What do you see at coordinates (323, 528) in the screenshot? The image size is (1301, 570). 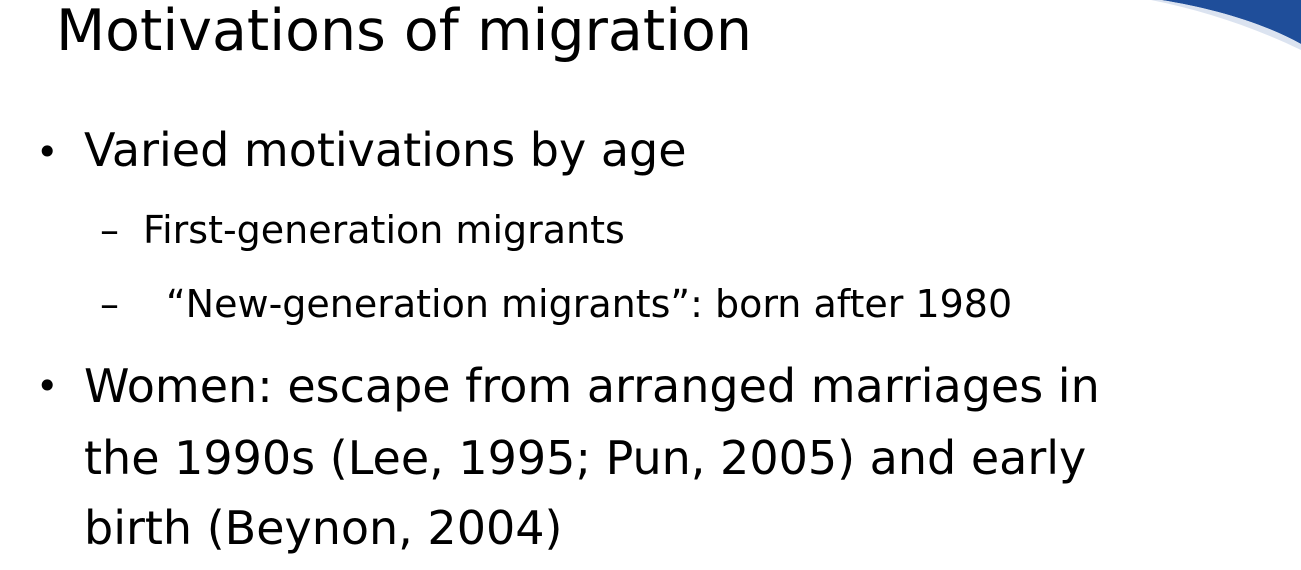 I see `bullet-text-women-line-3: birth (Beynon, 2004)` at bounding box center [323, 528].